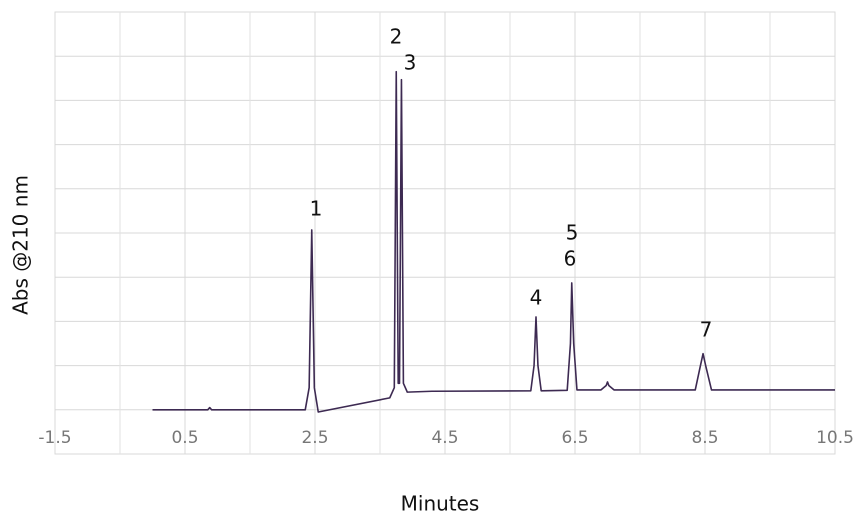  What do you see at coordinates (410, 63) in the screenshot?
I see `peak-label: 3` at bounding box center [410, 63].